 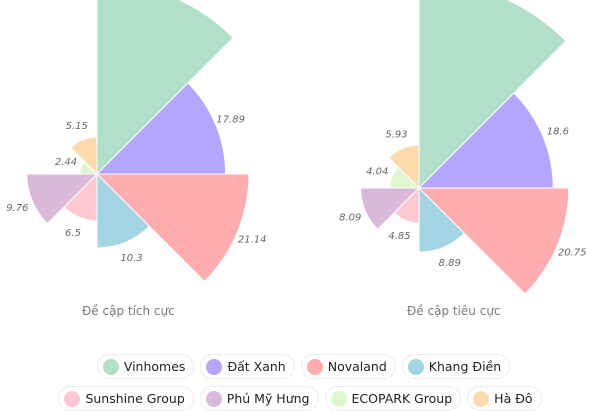 I want to click on positive-chart-title: Đề cập tích cực, so click(x=128, y=311).